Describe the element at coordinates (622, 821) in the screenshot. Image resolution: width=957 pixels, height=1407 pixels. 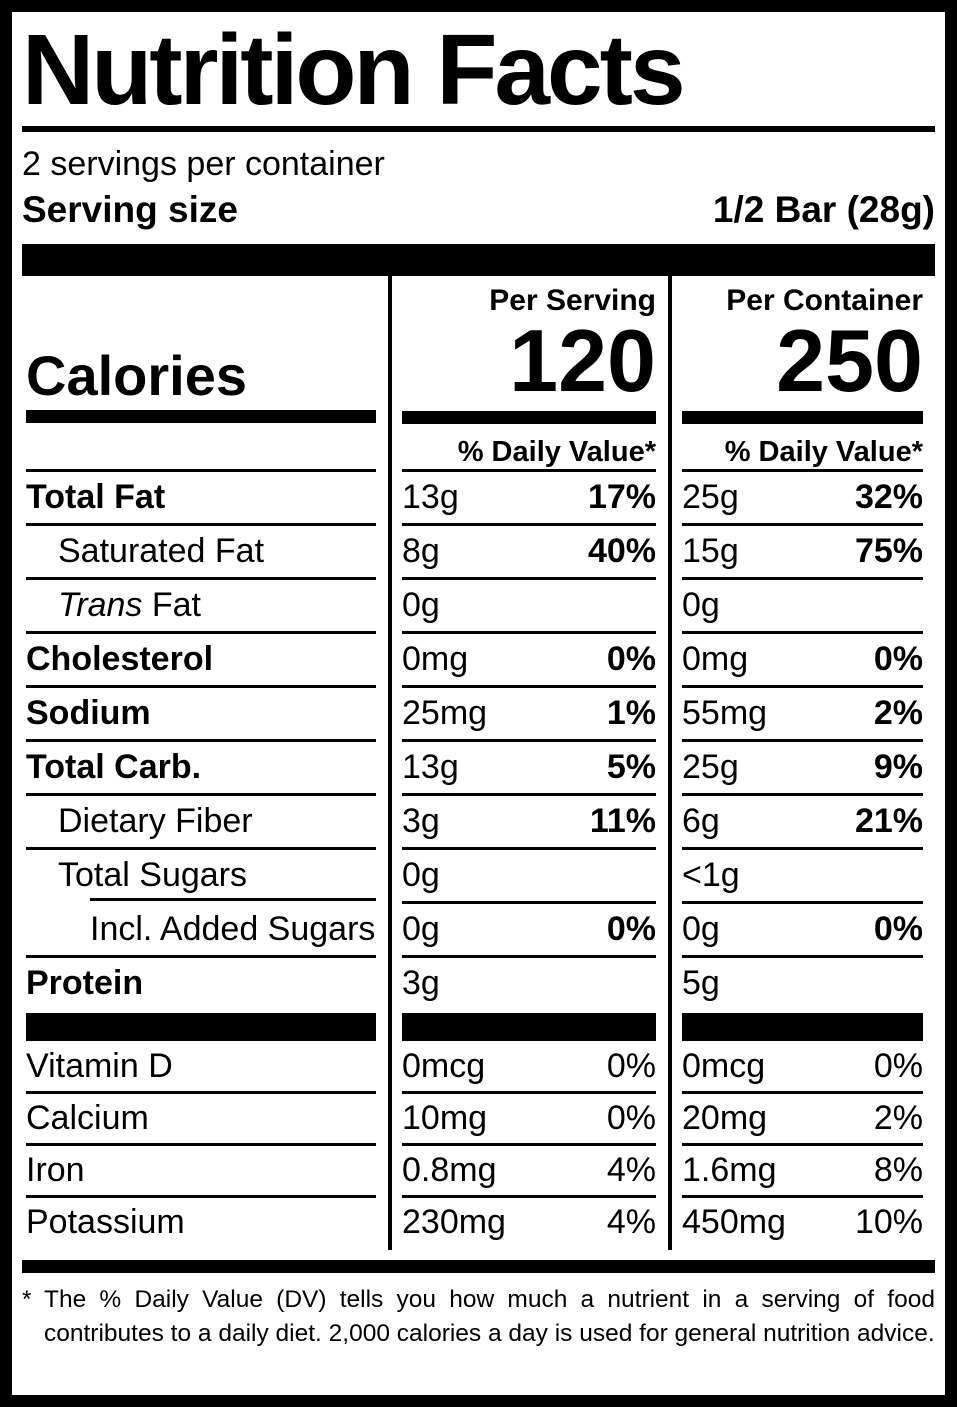
I see `nutrient-dv: 11%` at that location.